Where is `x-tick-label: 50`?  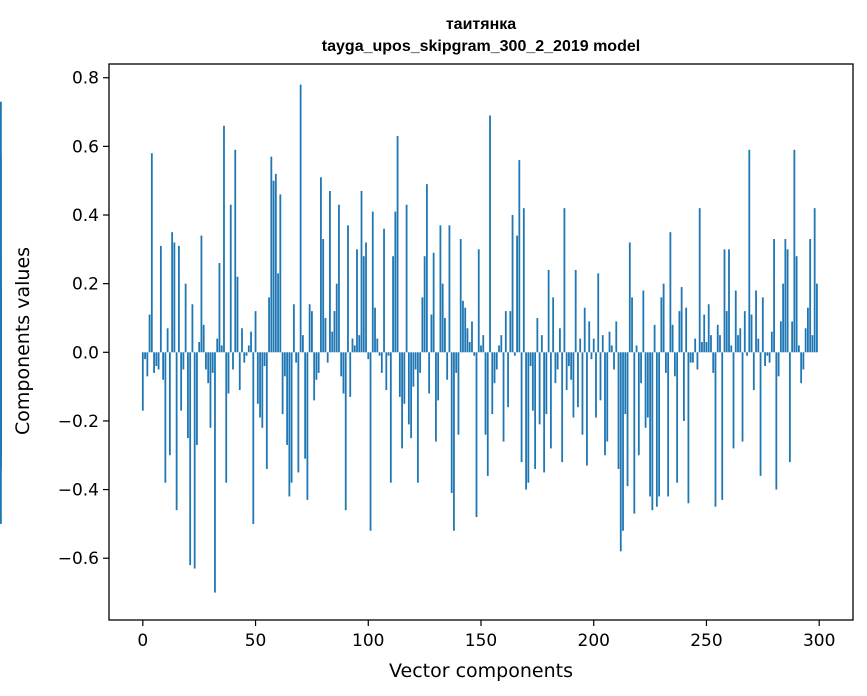
x-tick-label: 50 is located at coordinates (256, 641).